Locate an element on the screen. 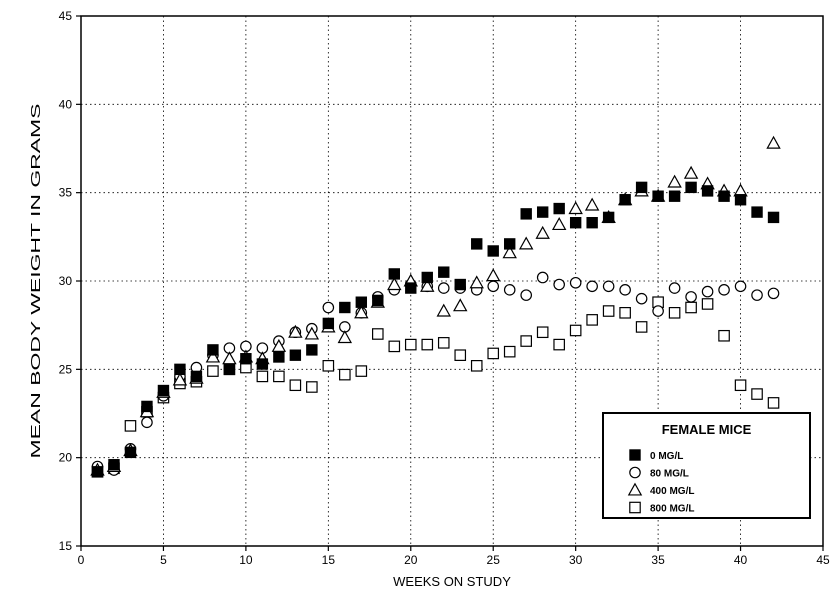  x-tick-label: 25 is located at coordinates (494, 560).